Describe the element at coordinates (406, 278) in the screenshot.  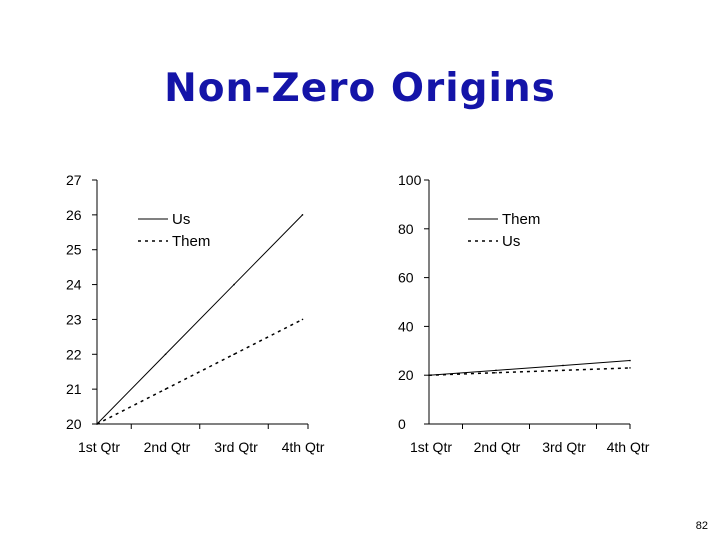
I see `y-tick-label: 60` at that location.